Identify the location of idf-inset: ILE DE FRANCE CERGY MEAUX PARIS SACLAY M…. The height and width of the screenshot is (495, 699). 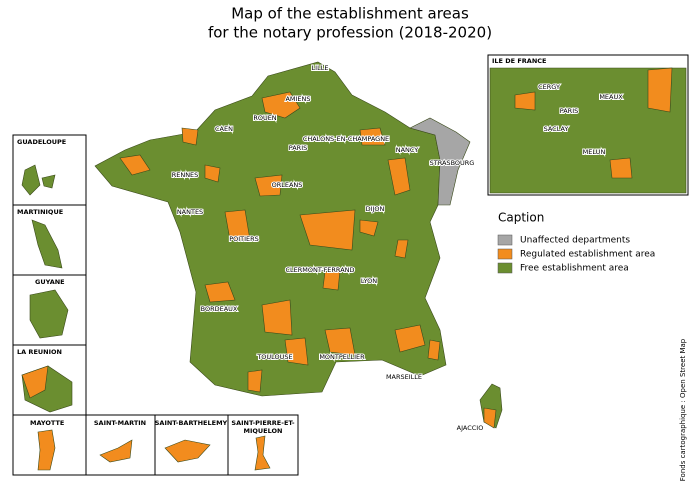
(588, 125).